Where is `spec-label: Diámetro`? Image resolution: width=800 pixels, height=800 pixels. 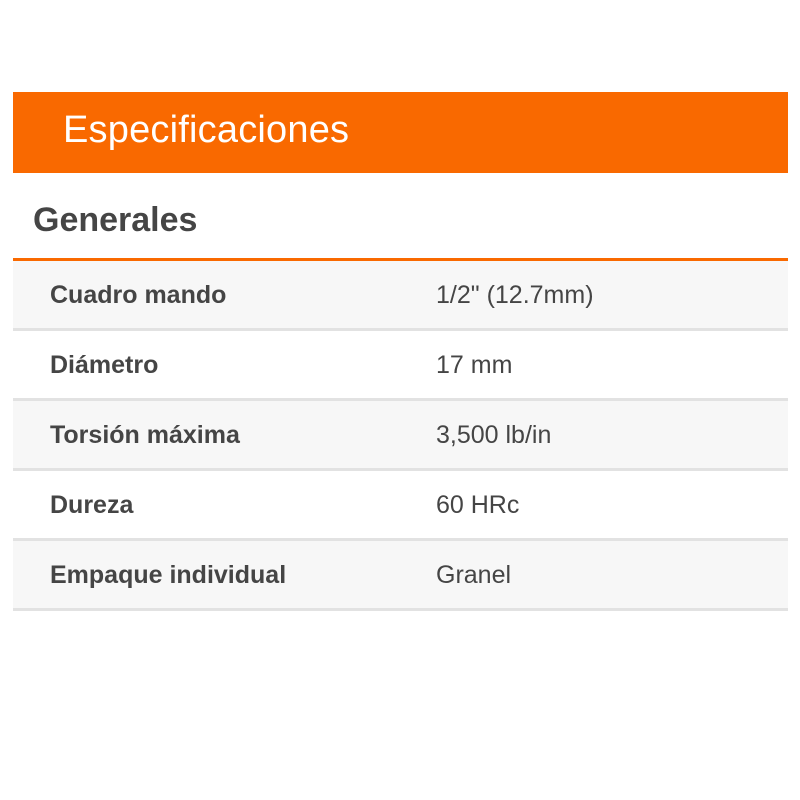 spec-label: Diámetro is located at coordinates (104, 365).